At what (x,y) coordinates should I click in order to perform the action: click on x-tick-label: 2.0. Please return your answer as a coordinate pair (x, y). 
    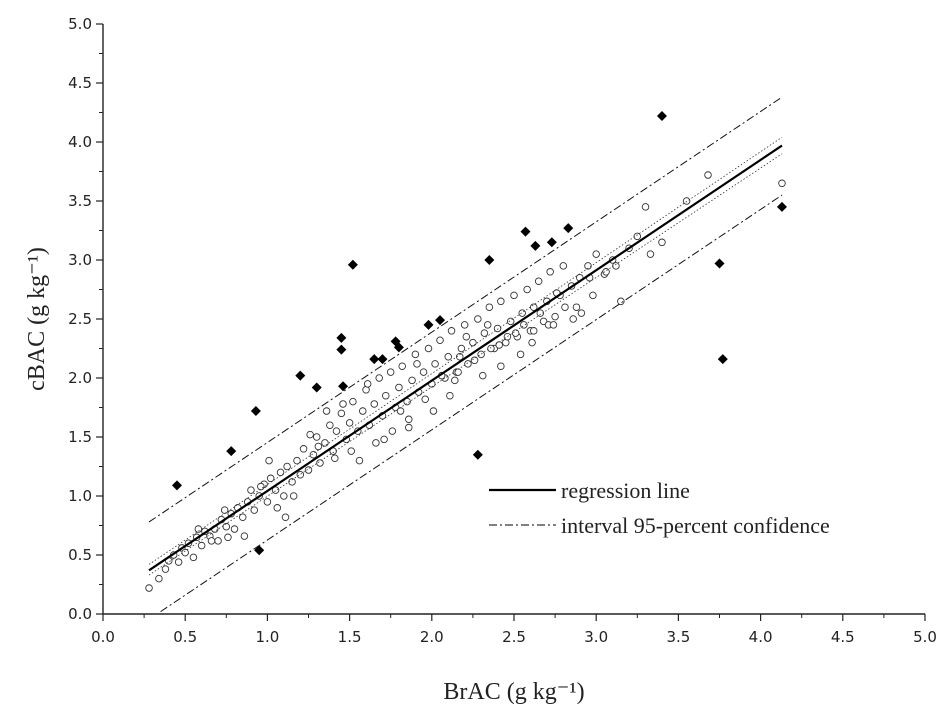
    Looking at the image, I should click on (432, 637).